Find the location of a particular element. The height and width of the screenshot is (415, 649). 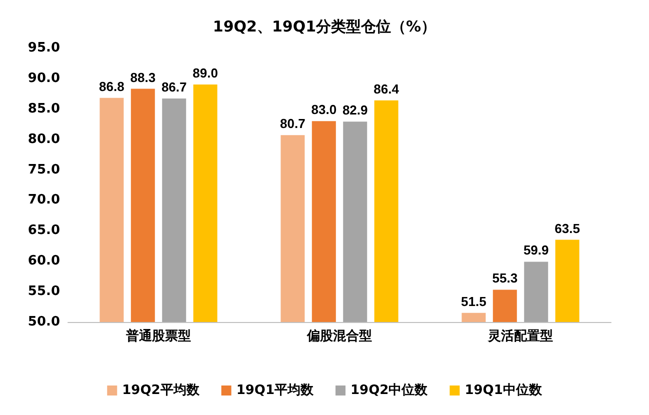

y-tick-label: 75.0 is located at coordinates (44, 170).